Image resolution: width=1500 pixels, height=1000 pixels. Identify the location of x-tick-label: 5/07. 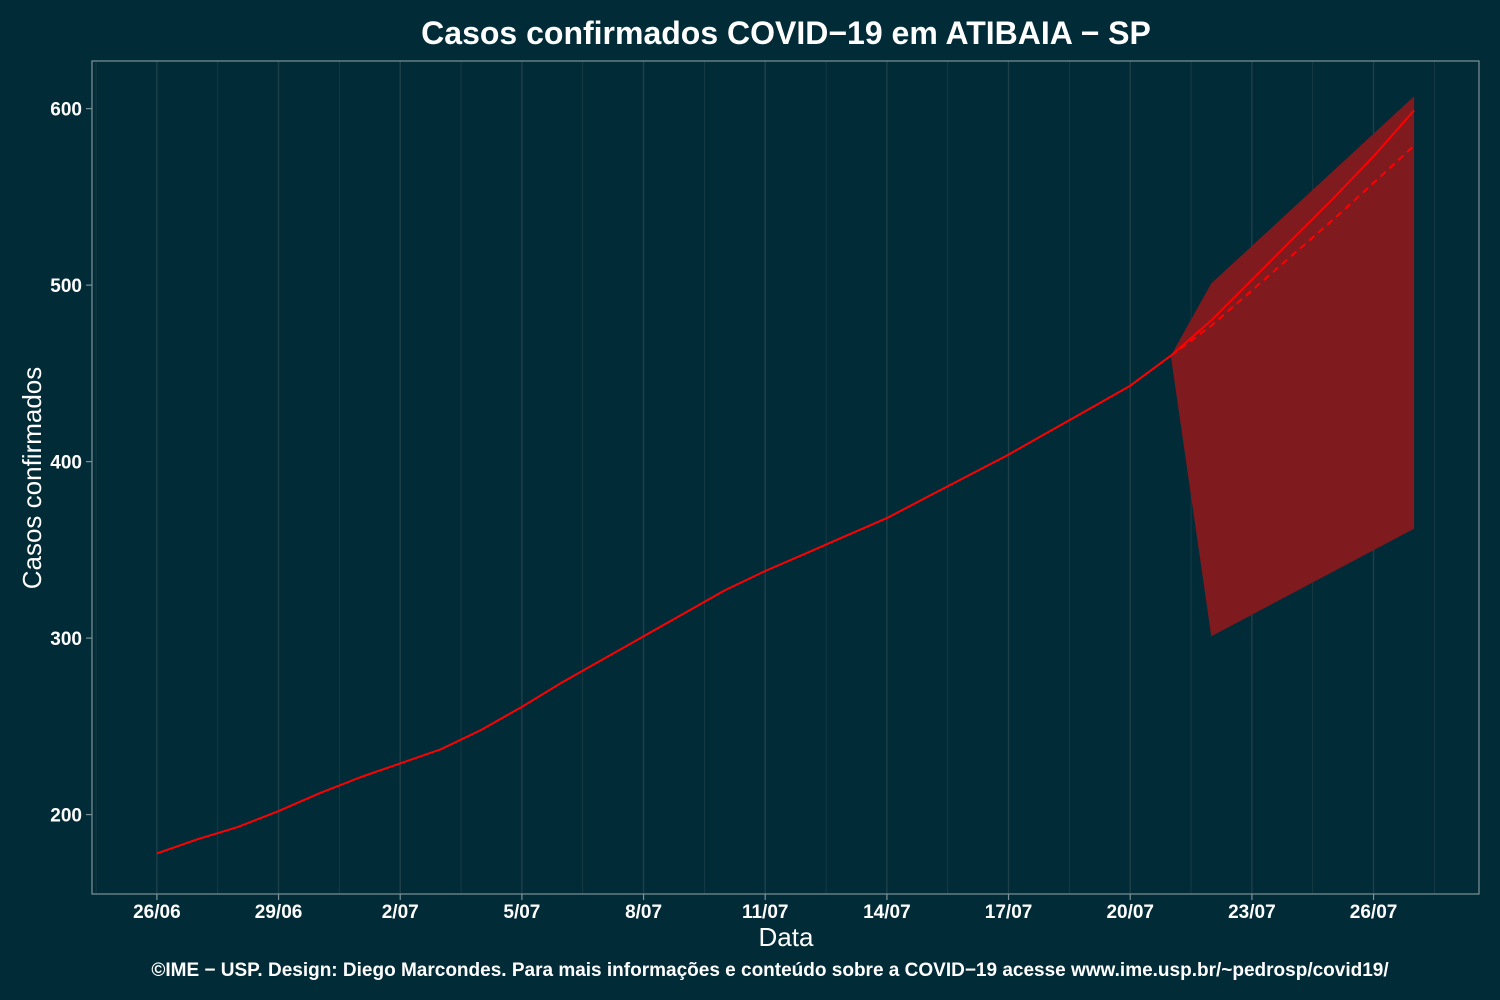
(521, 912).